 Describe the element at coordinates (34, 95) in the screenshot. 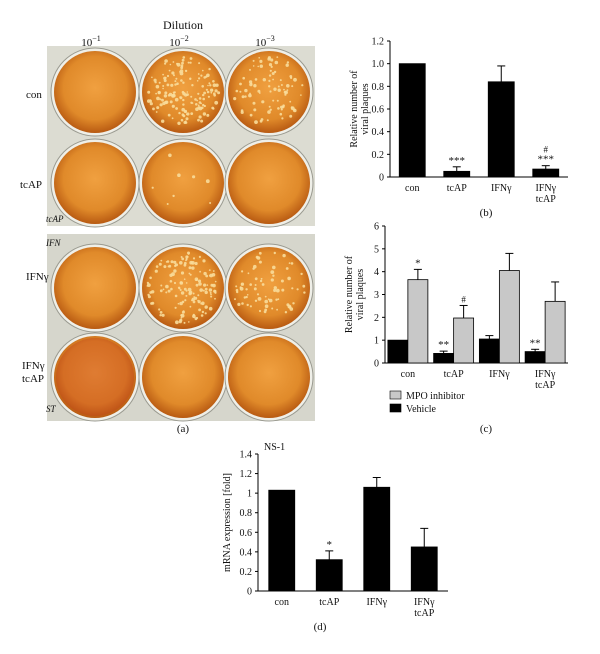

I see `row-label: con` at that location.